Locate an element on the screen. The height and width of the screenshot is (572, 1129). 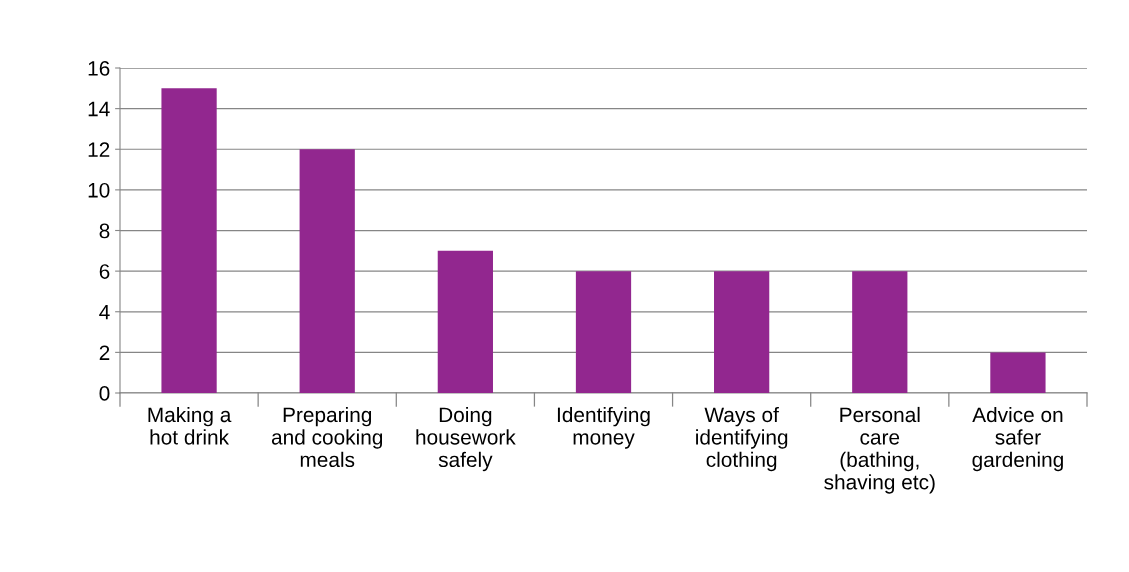
x-tick-label: Making a hot drink is located at coordinates (190, 425).